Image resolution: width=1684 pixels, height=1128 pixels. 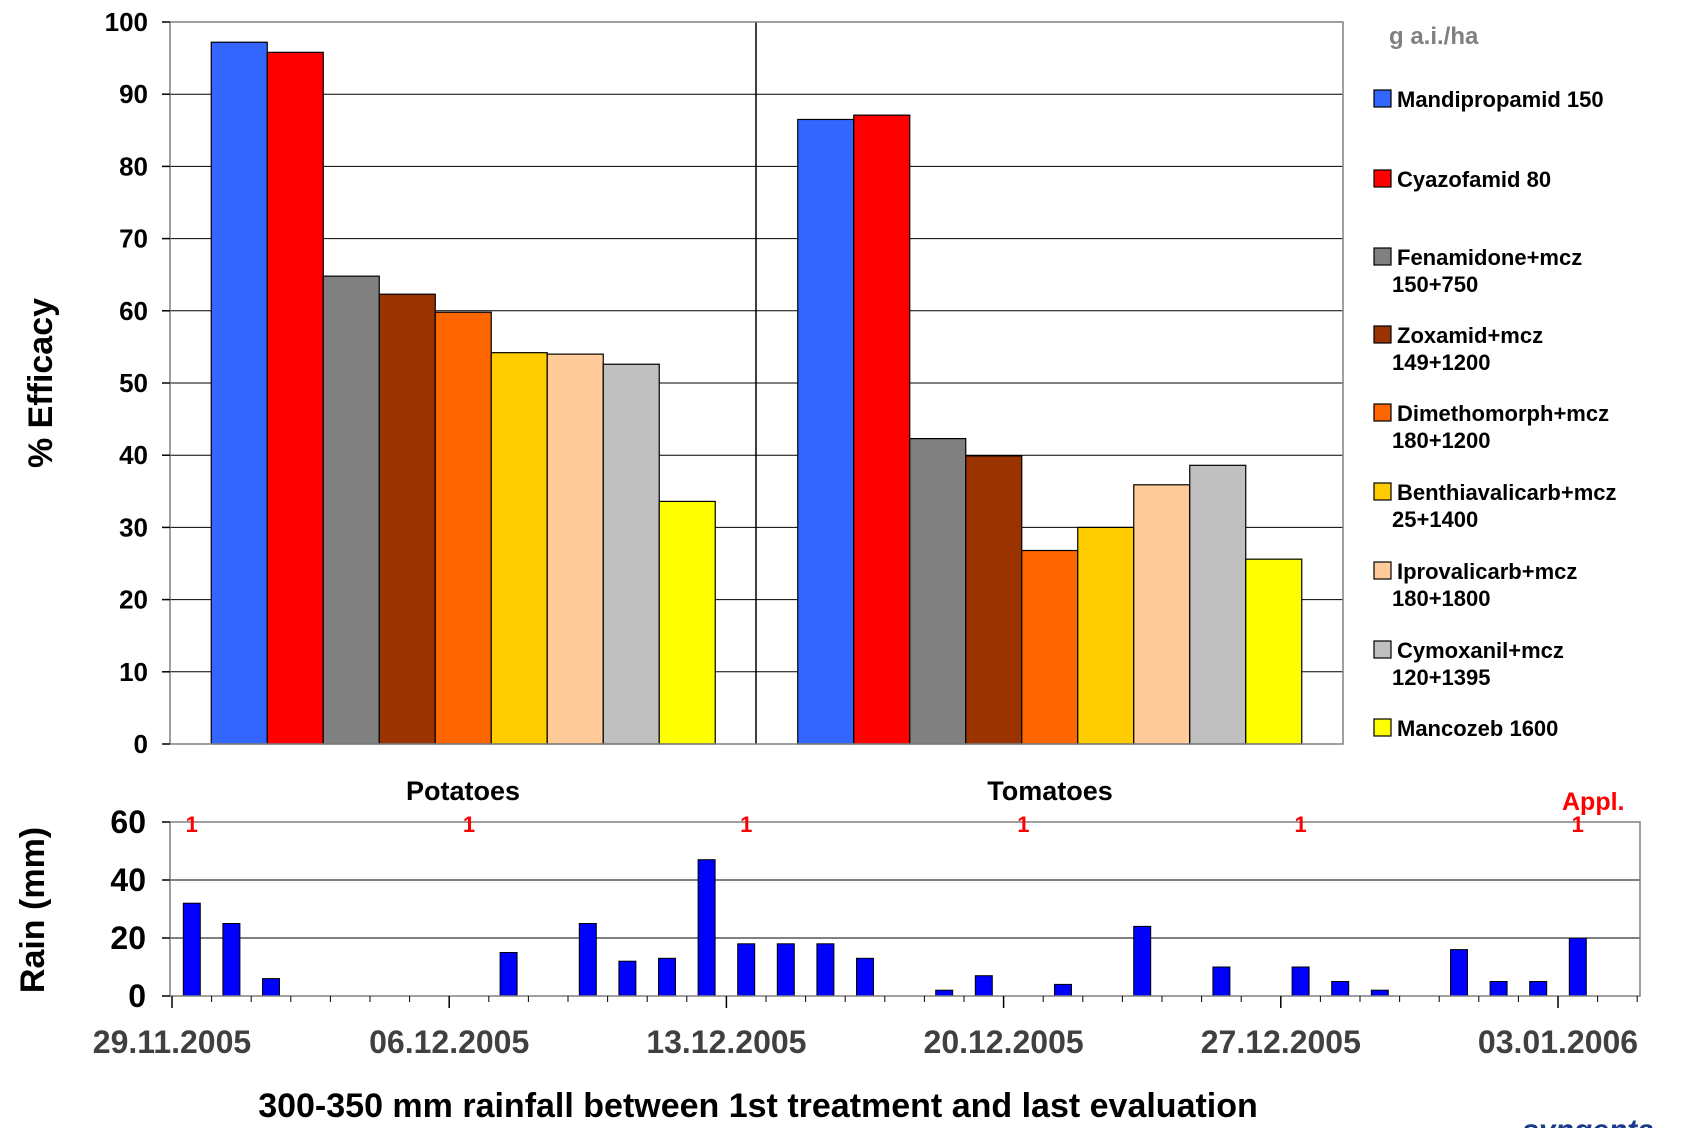 I want to click on syngenta-logo: syngenta, so click(x=1588, y=1121).